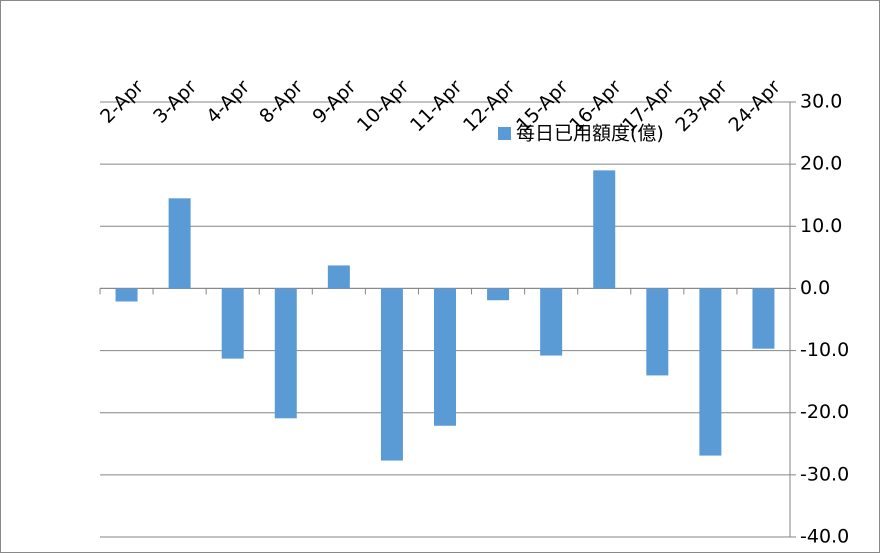 The width and height of the screenshot is (880, 557). Describe the element at coordinates (821, 164) in the screenshot. I see `y-tick-label: 20.0` at that location.